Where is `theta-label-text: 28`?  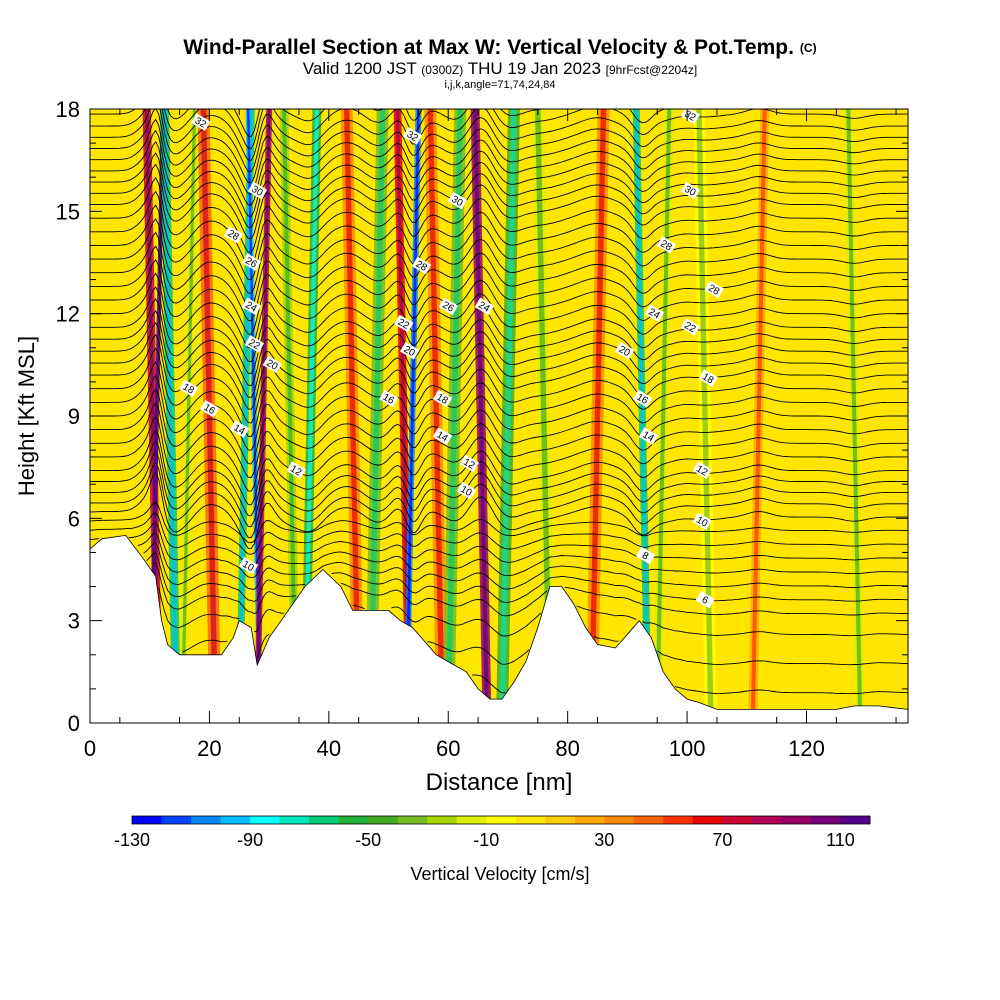 theta-label-text: 28 is located at coordinates (422, 266).